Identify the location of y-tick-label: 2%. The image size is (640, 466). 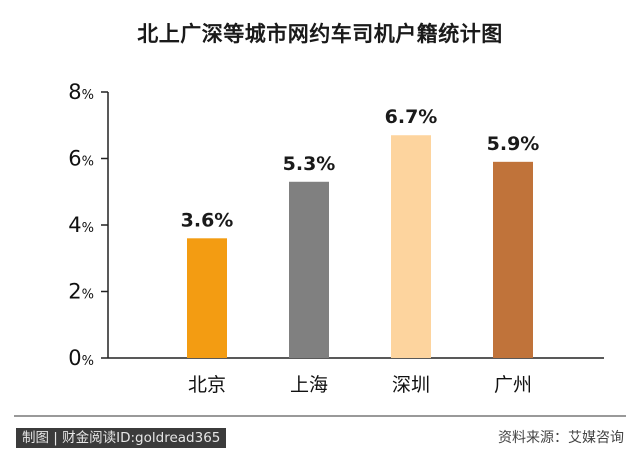
(81, 292).